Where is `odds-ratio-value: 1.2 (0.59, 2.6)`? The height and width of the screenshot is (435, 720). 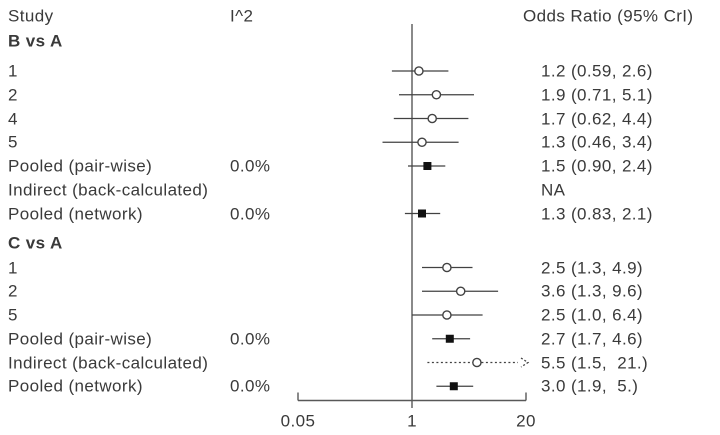 odds-ratio-value: 1.2 (0.59, 2.6) is located at coordinates (597, 71).